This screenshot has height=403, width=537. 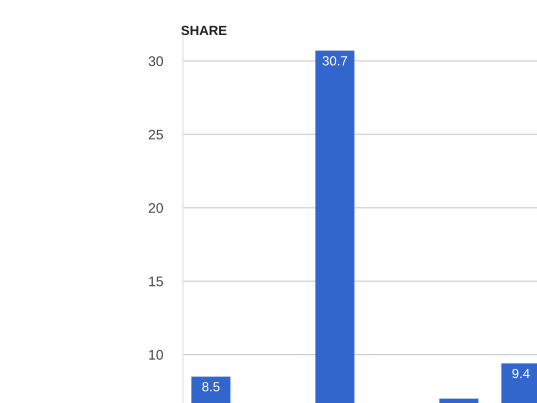 I want to click on data-label: 30.7, so click(x=335, y=61).